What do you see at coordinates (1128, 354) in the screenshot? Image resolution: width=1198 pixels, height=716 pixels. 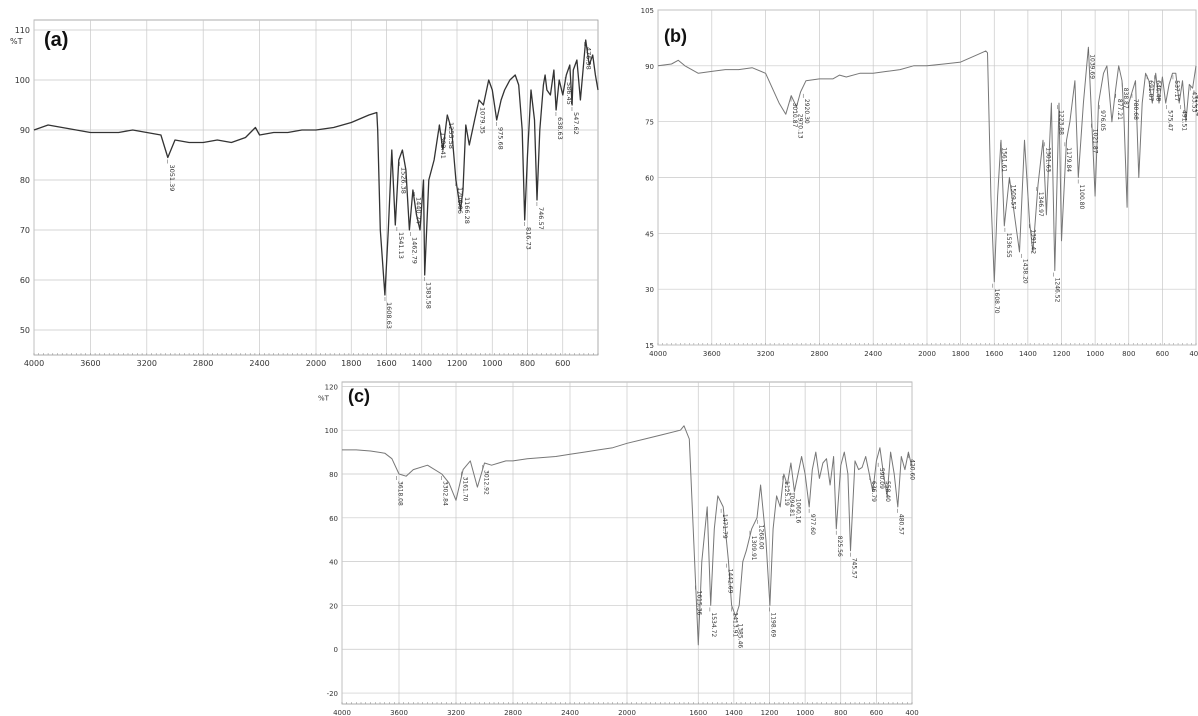 I see `panel-b-x-tick-label: 800` at bounding box center [1128, 354].